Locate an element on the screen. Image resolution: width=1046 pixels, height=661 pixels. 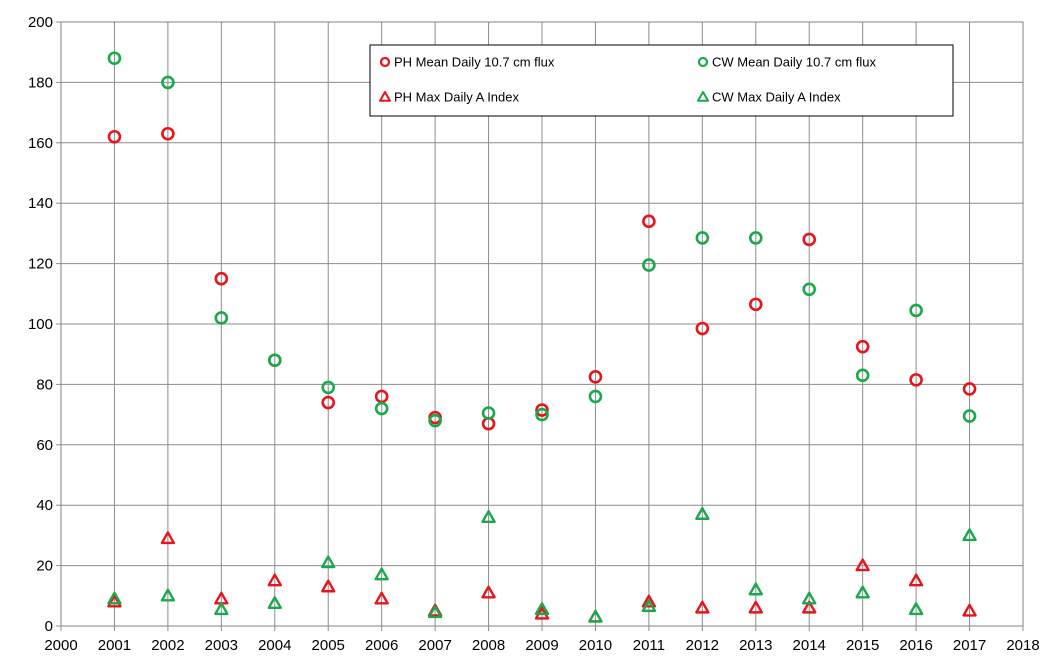
y-tick-label: 80 is located at coordinates (44, 384).